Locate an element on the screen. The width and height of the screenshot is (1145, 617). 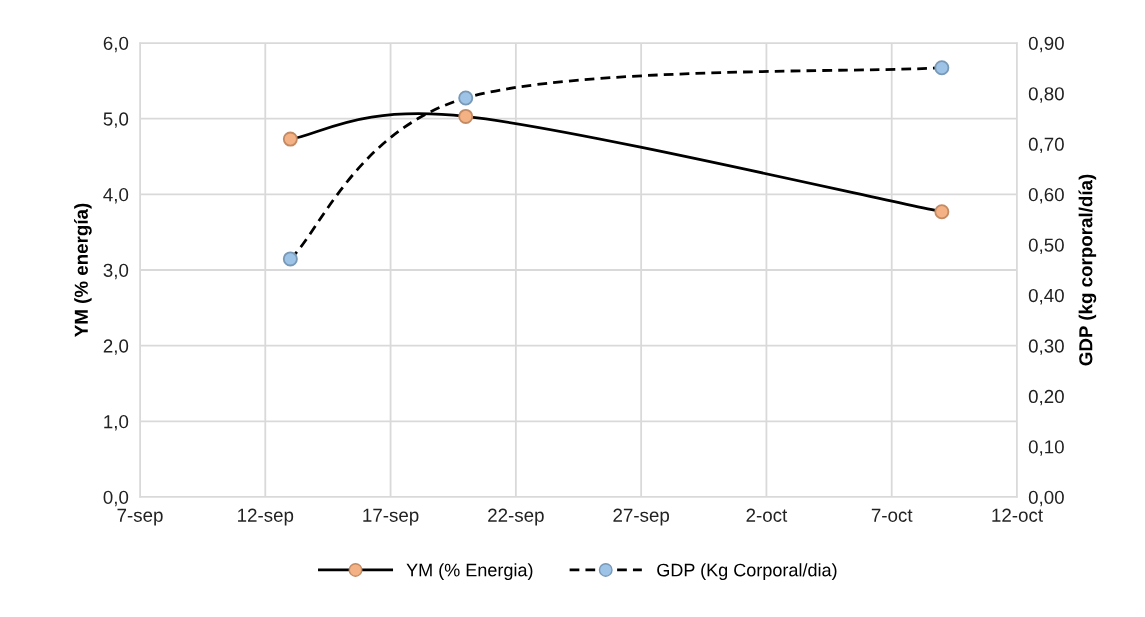
y2-tick-label: 0,00 is located at coordinates (1046, 498).